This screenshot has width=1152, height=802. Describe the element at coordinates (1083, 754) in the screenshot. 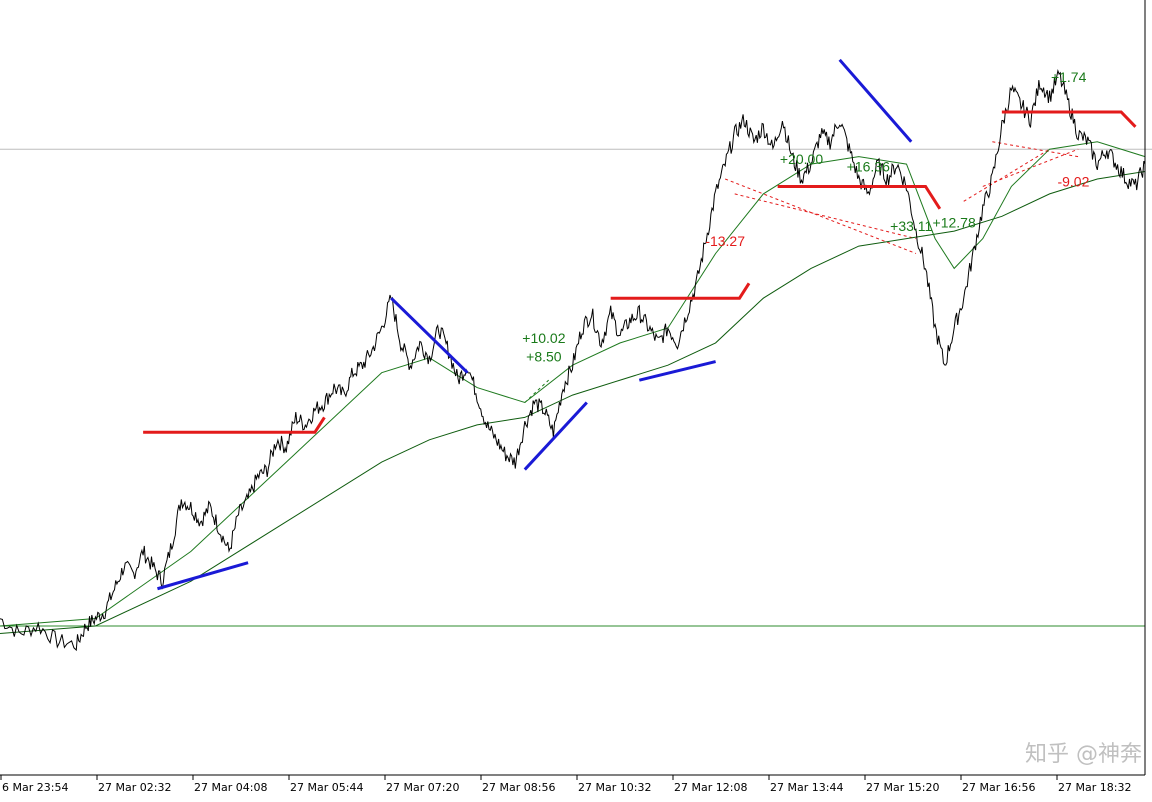

I see `watermark: 知乎 @神奔` at that location.